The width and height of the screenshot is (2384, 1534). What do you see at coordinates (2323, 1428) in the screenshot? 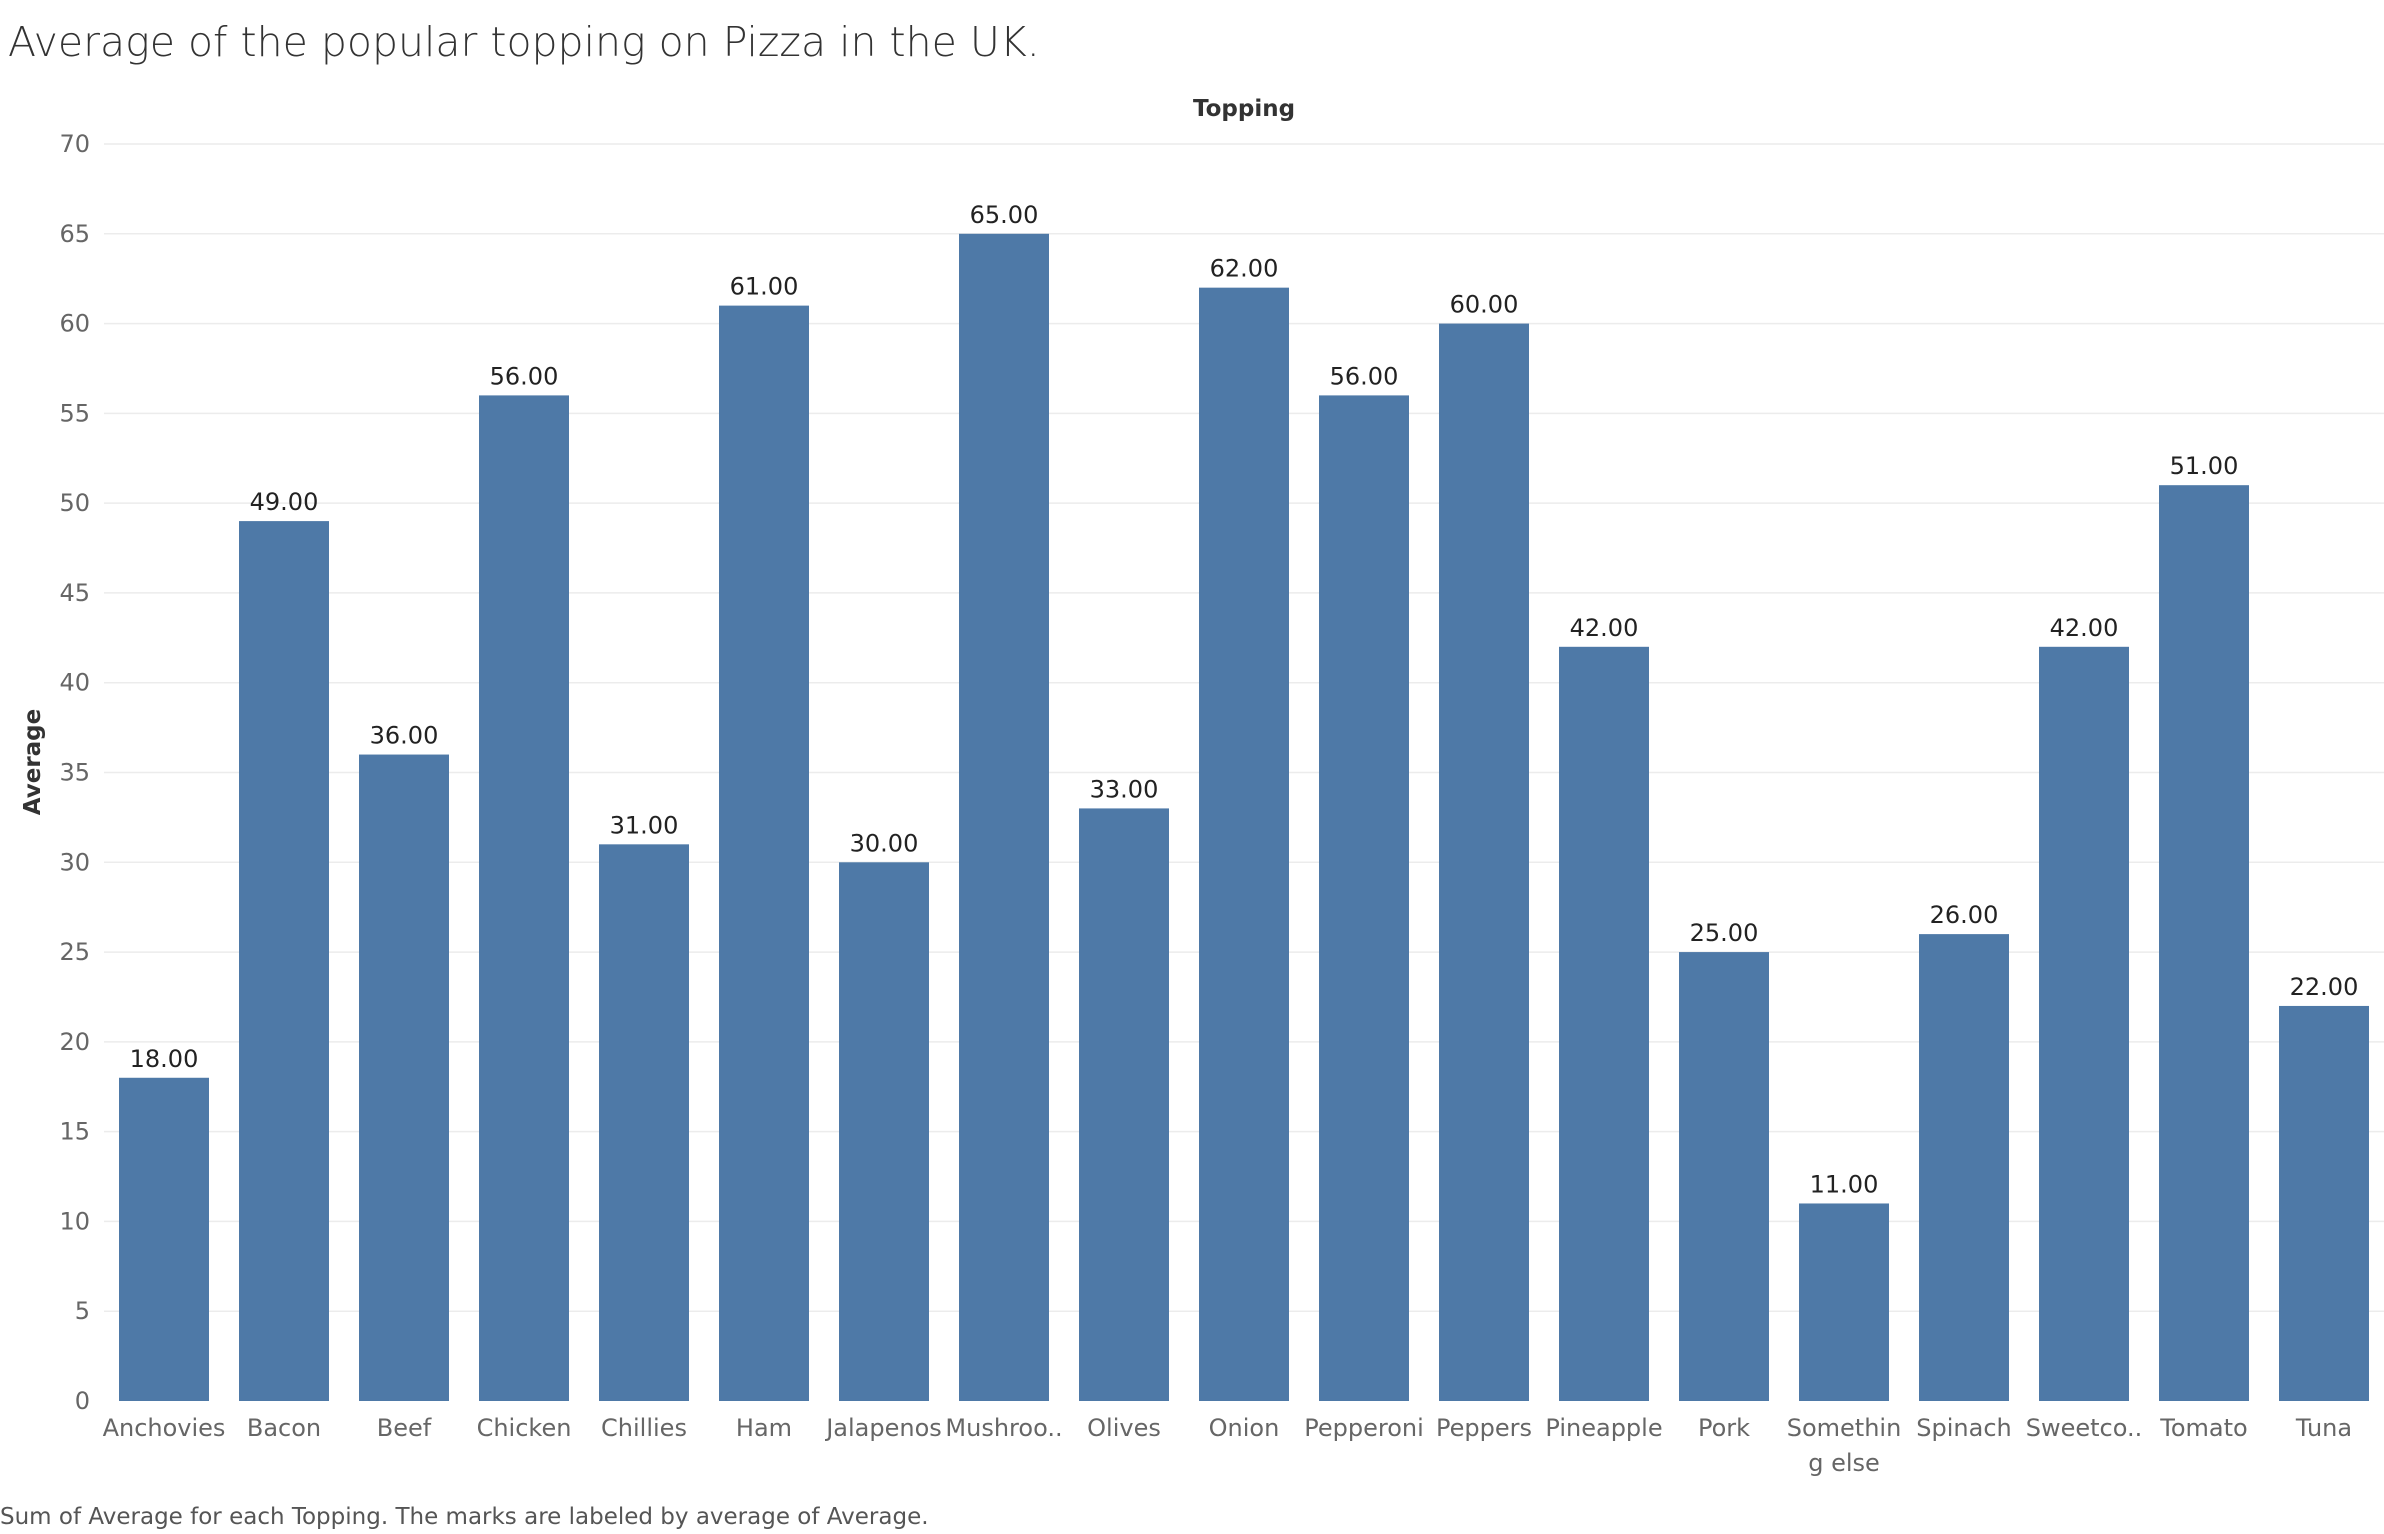
I see `x-tick-label: Tuna` at bounding box center [2323, 1428].